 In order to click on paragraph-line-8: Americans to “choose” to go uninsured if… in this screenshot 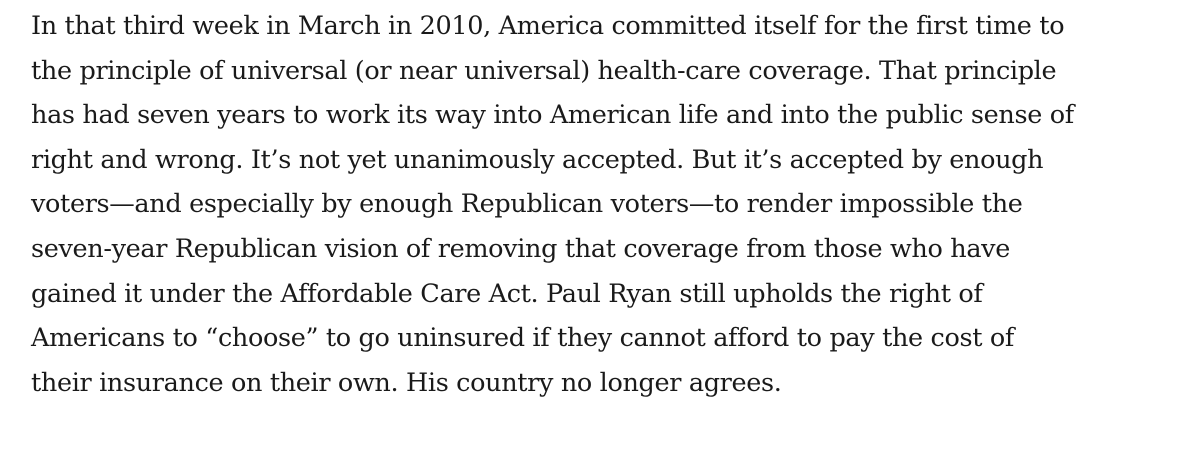, I will do `click(522, 338)`.